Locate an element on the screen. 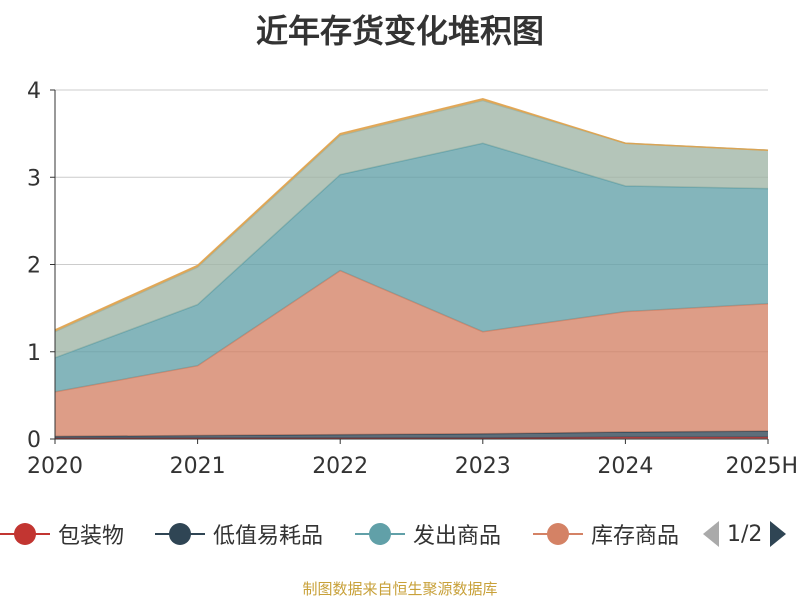 The height and width of the screenshot is (600, 800). legend-next-page-icon is located at coordinates (778, 534).